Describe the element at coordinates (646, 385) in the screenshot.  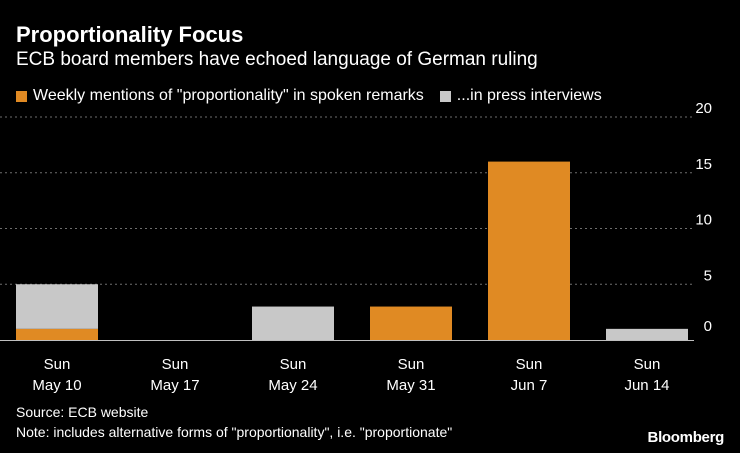
I see `x-tick-label-date: Jun 14` at that location.